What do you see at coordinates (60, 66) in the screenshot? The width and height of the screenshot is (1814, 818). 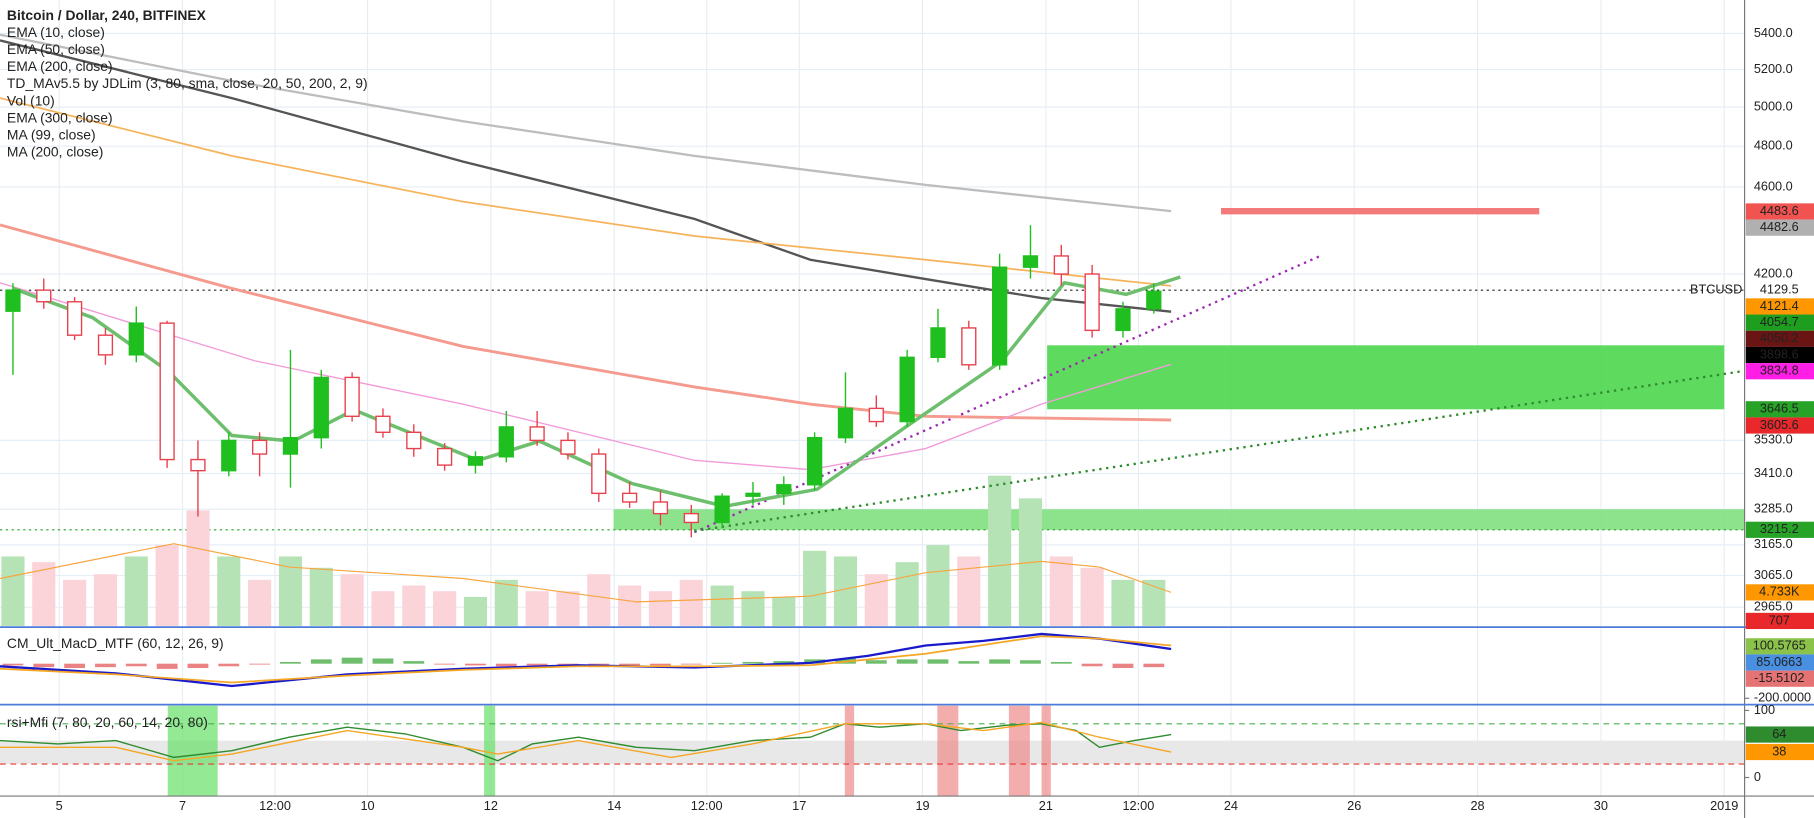 I see `legend-entry: EMA (200, close)` at bounding box center [60, 66].